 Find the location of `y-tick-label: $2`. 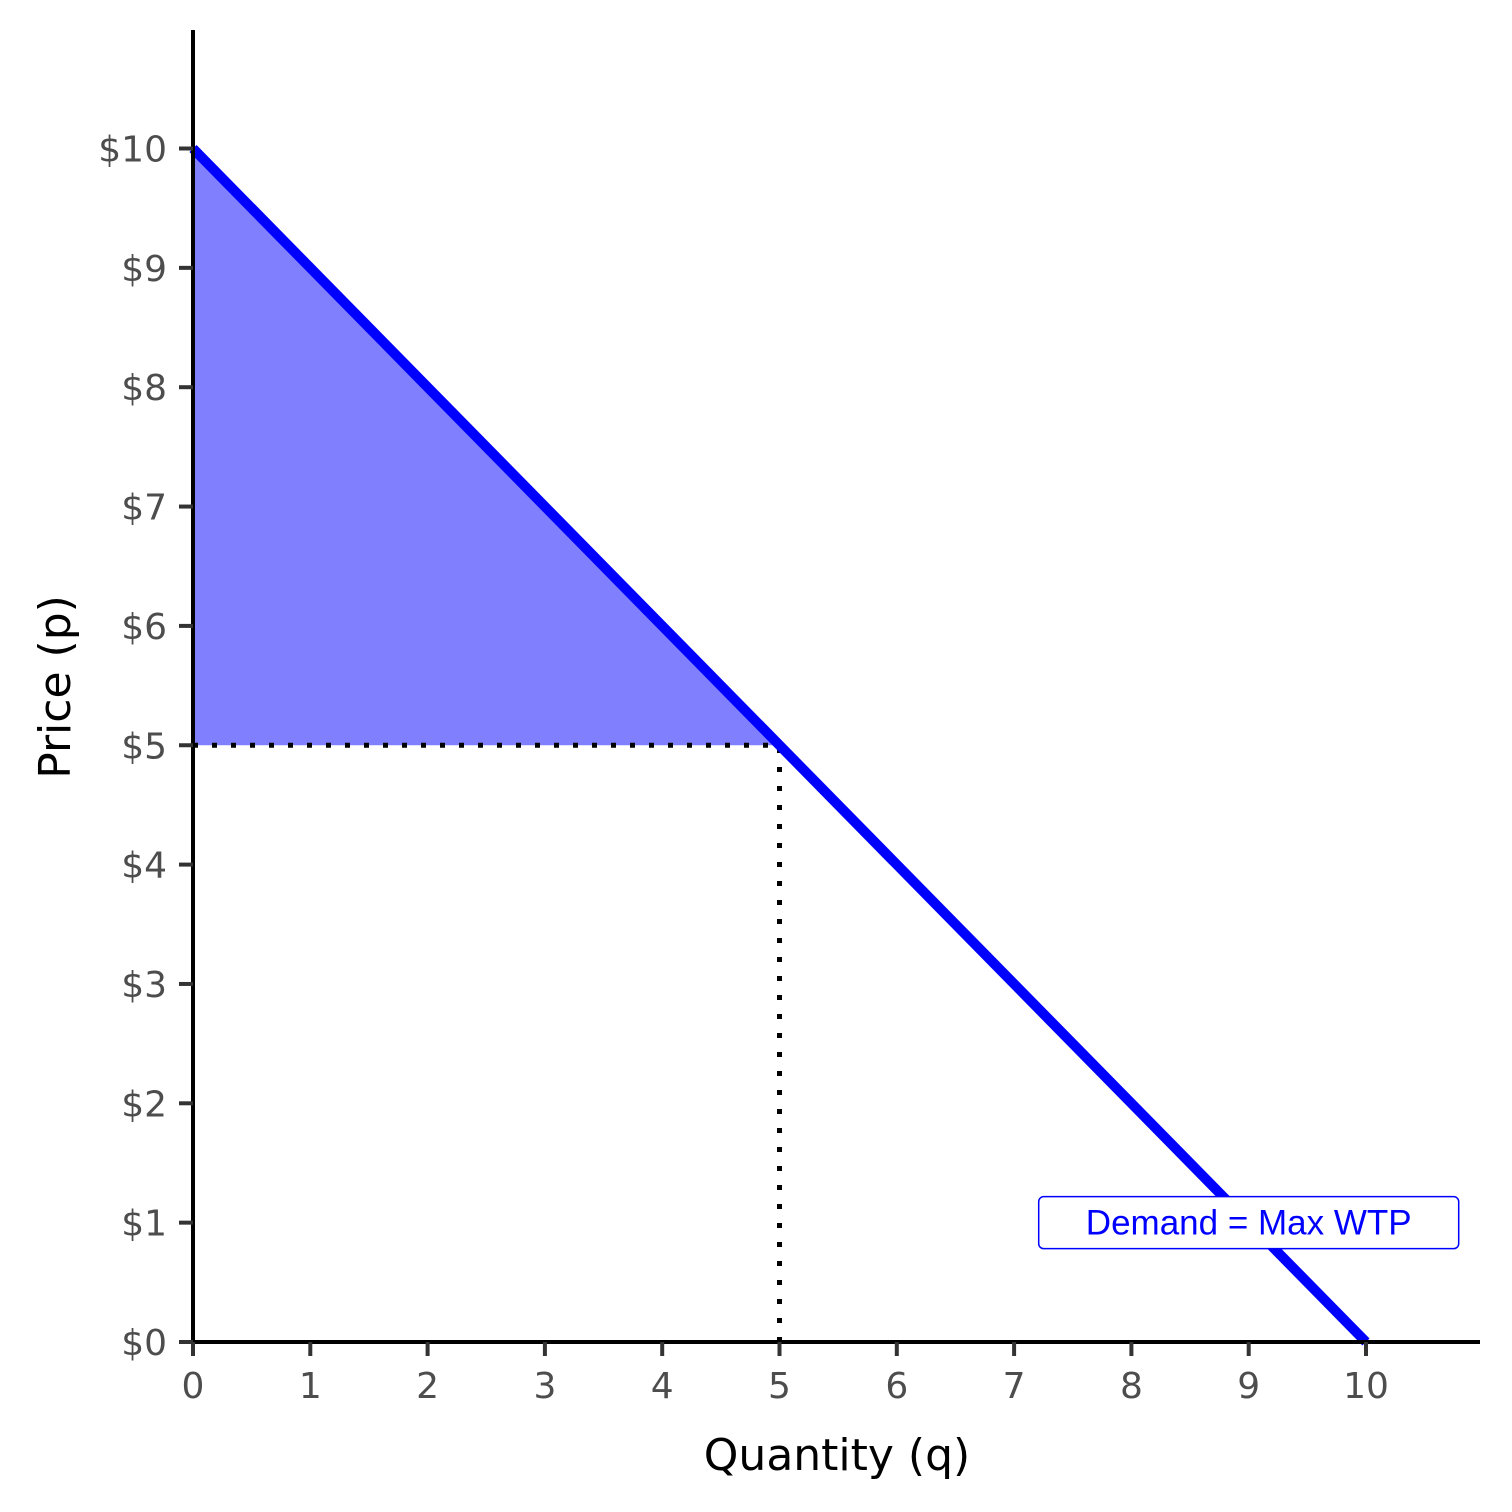

y-tick-label: $2 is located at coordinates (144, 1104).